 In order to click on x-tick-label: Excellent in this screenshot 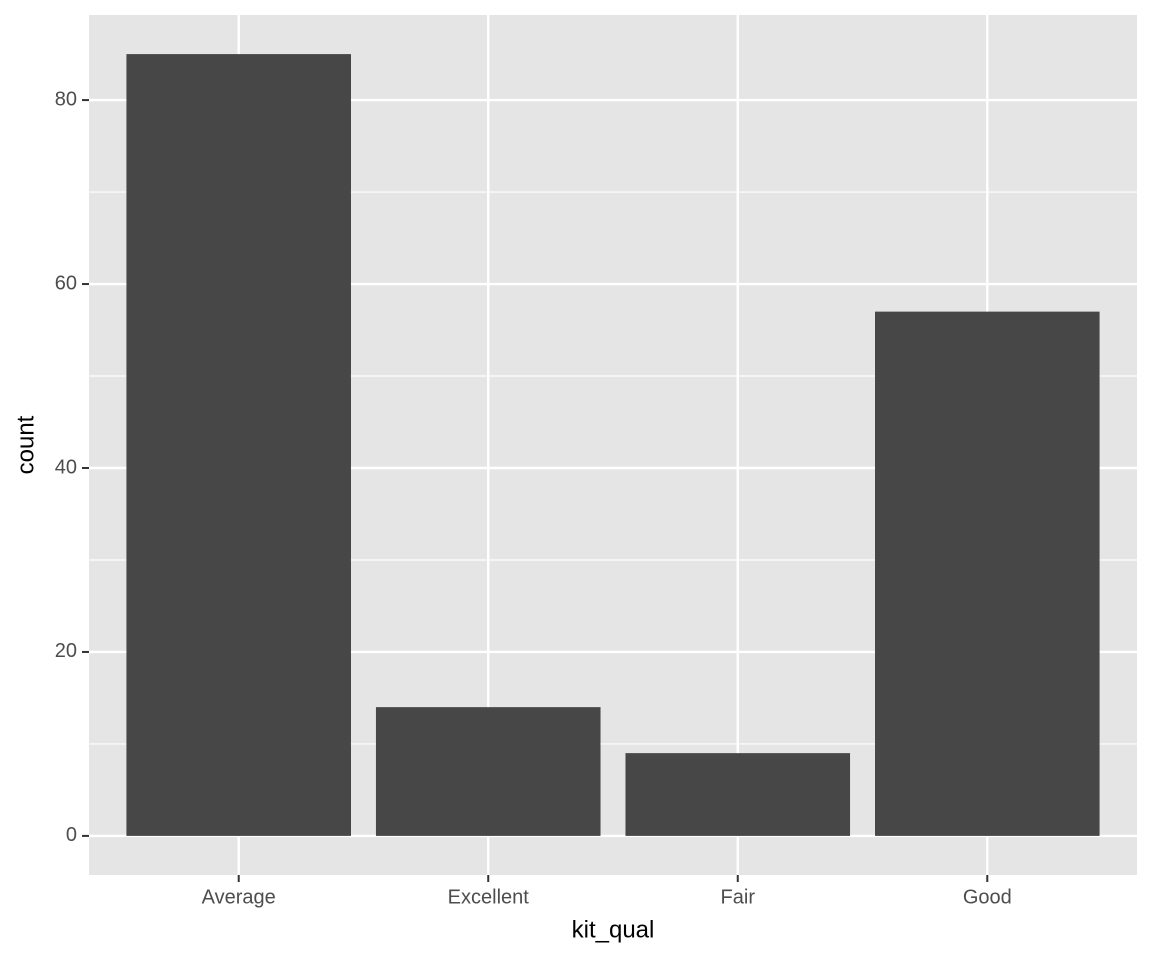, I will do `click(489, 897)`.